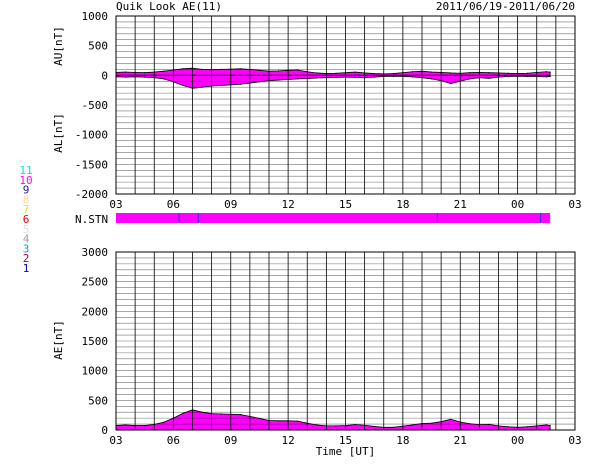  Describe the element at coordinates (95, 105) in the screenshot. I see `y-tick-label: -500` at that location.